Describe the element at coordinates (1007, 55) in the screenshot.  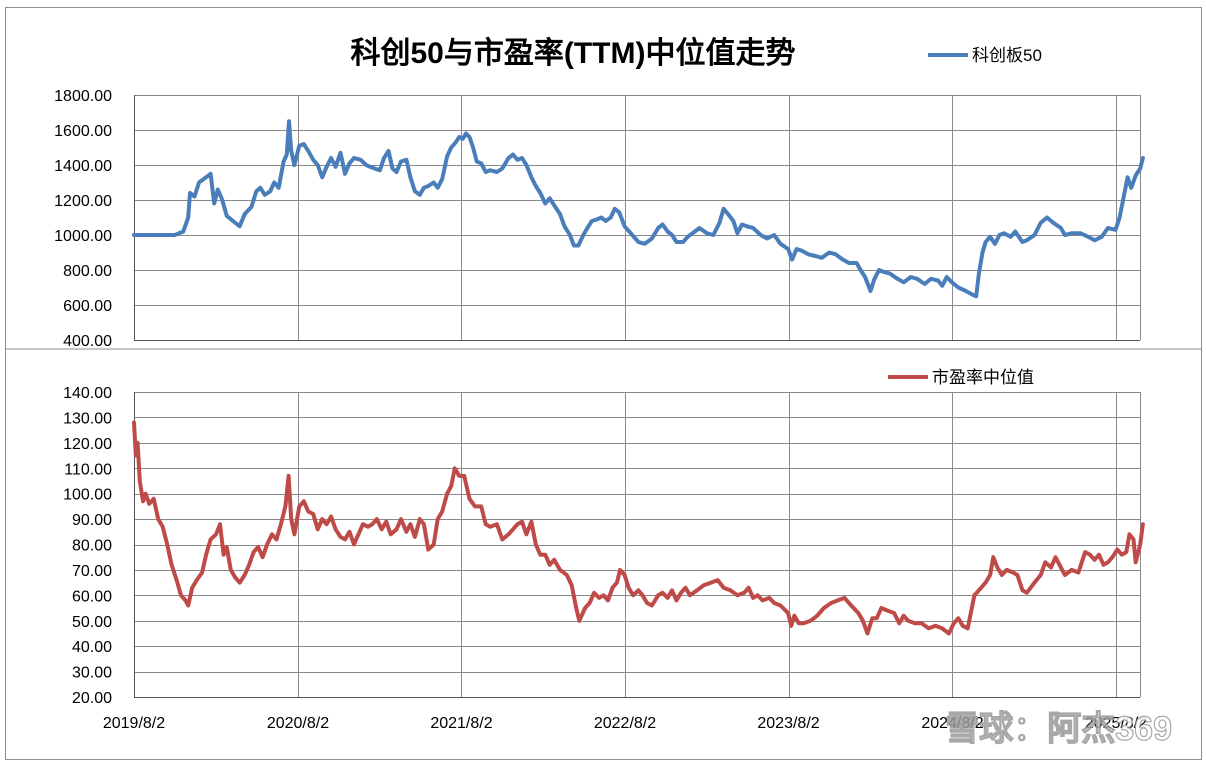
I see `top-legend-label: 科创板50` at that location.